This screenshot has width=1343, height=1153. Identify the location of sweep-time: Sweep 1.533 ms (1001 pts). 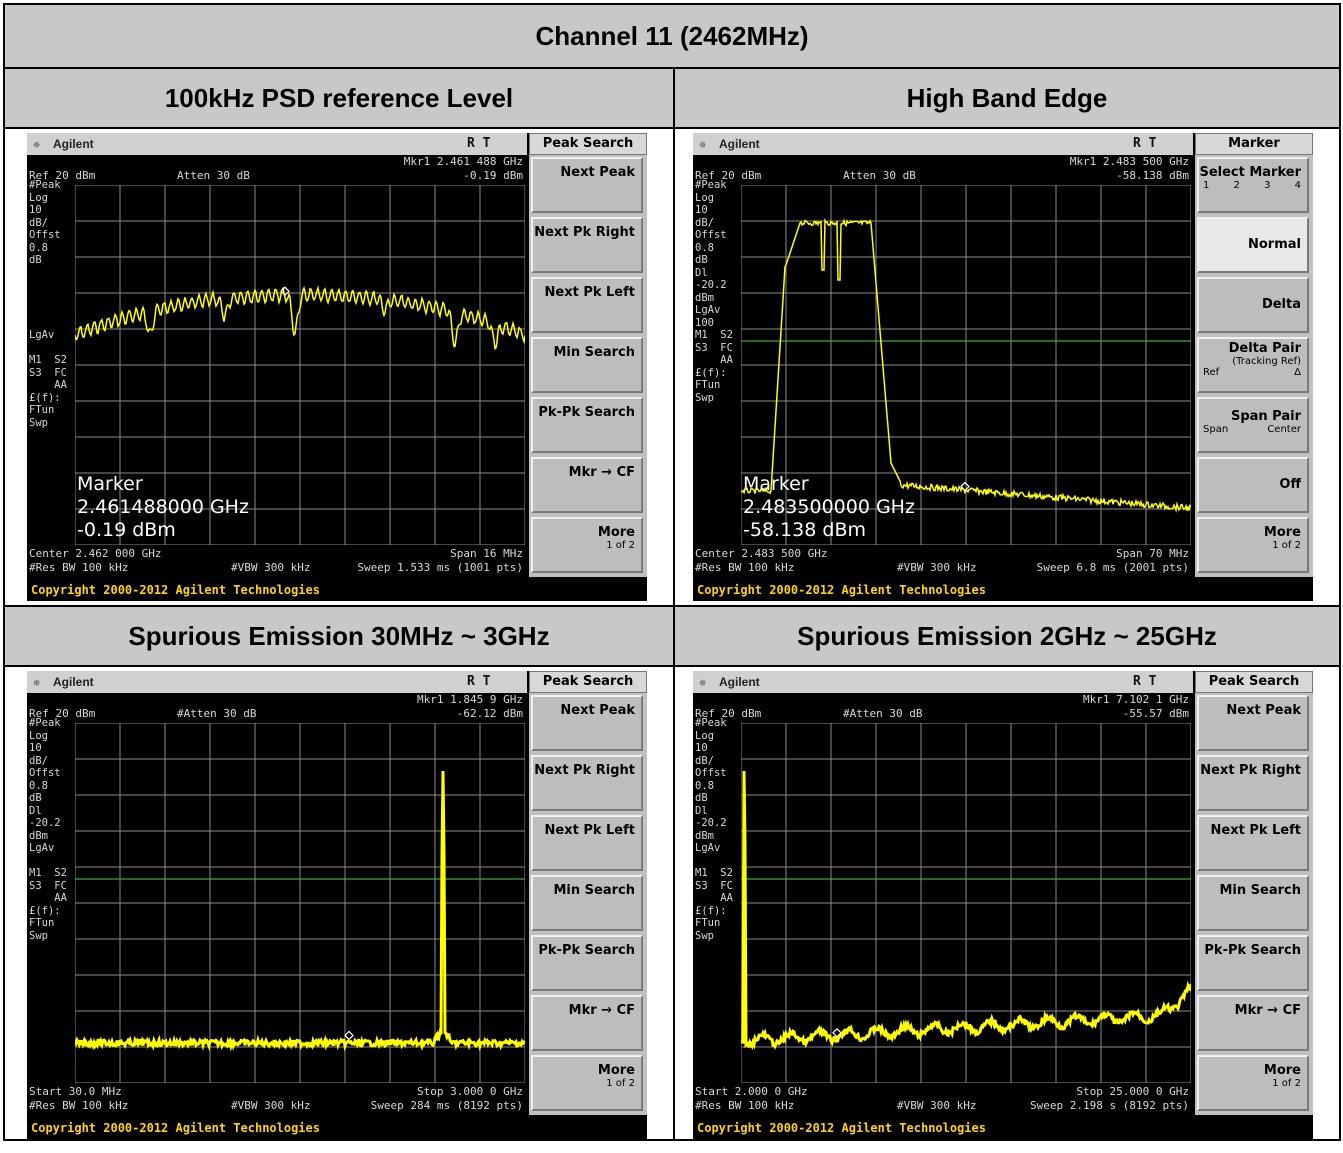
(440, 567).